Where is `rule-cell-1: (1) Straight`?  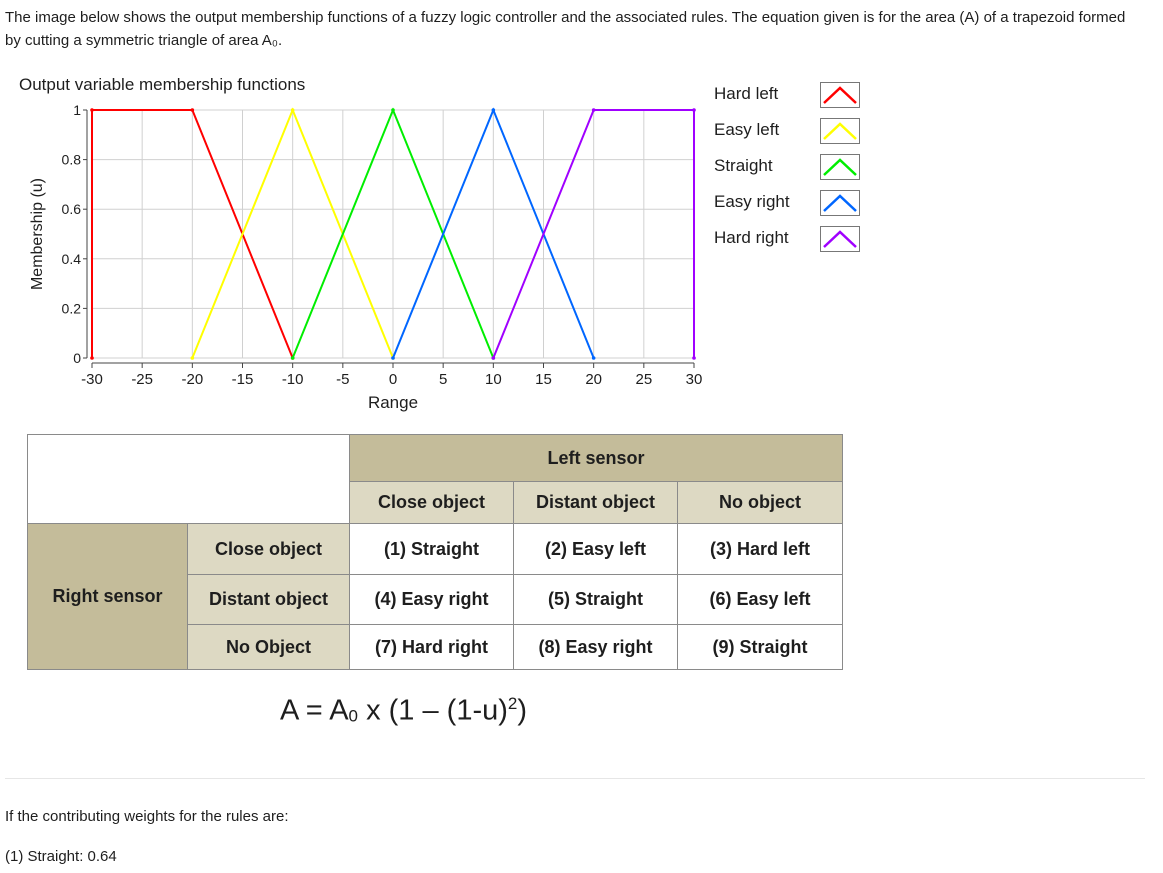 rule-cell-1: (1) Straight is located at coordinates (431, 549).